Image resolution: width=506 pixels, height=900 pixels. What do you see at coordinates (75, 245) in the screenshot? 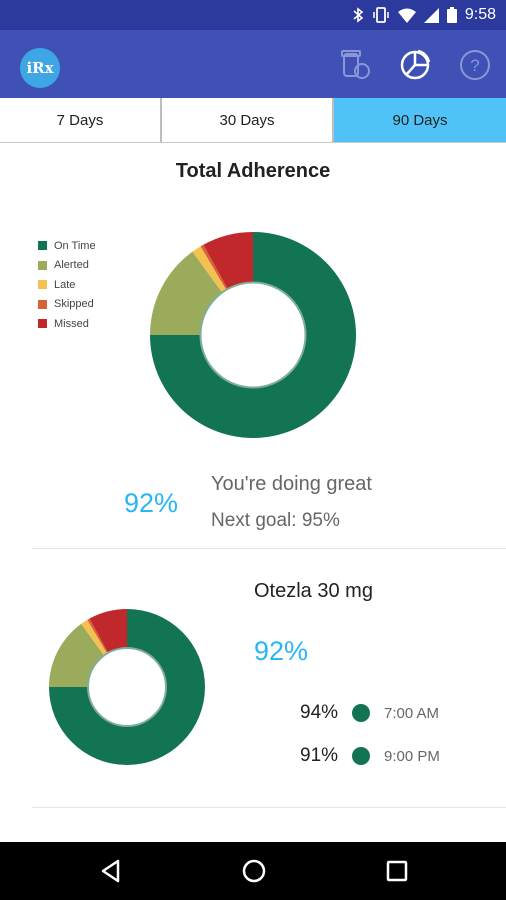
I see `legend-label: On Time` at bounding box center [75, 245].